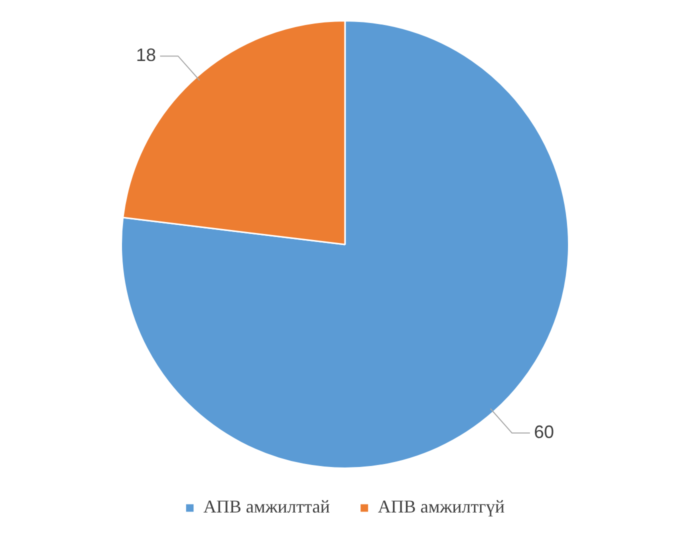  I want to click on data-label: 60, so click(544, 432).